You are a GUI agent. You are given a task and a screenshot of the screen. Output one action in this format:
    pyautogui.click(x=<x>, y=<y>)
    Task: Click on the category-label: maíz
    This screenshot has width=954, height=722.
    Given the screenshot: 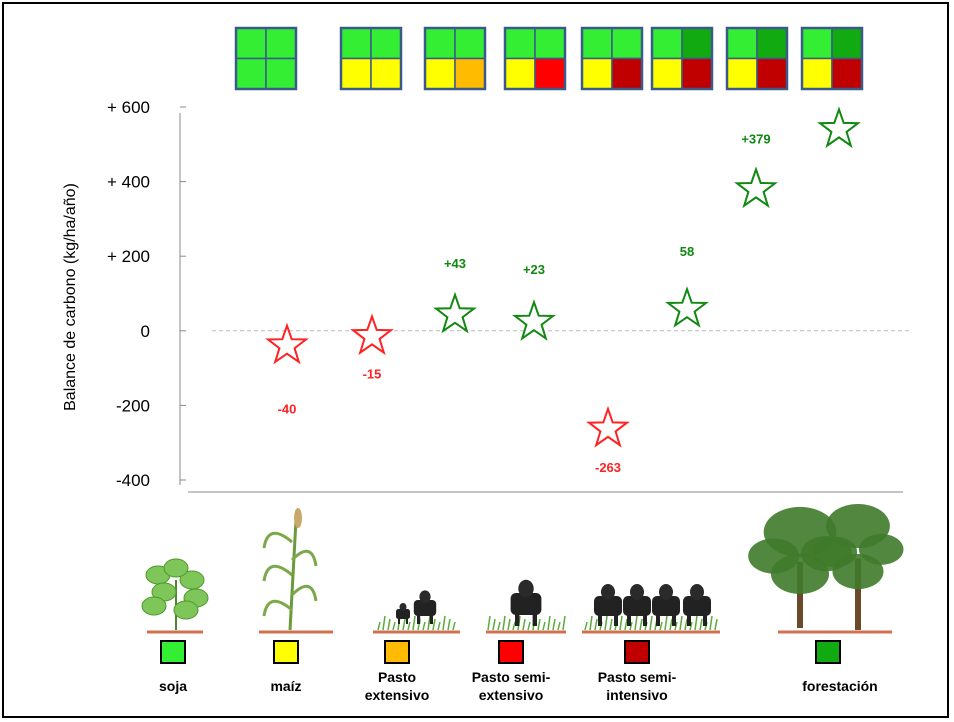 What is the action you would take?
    pyautogui.click(x=285, y=686)
    